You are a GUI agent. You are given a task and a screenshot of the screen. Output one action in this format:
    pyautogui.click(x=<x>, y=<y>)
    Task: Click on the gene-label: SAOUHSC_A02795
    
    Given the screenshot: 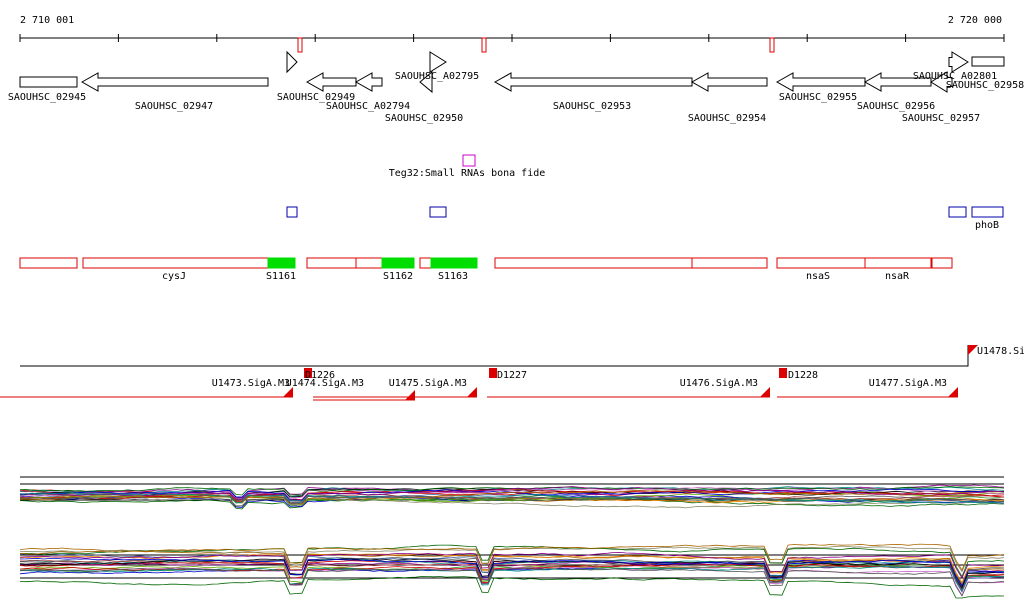 What is the action you would take?
    pyautogui.click(x=437, y=76)
    